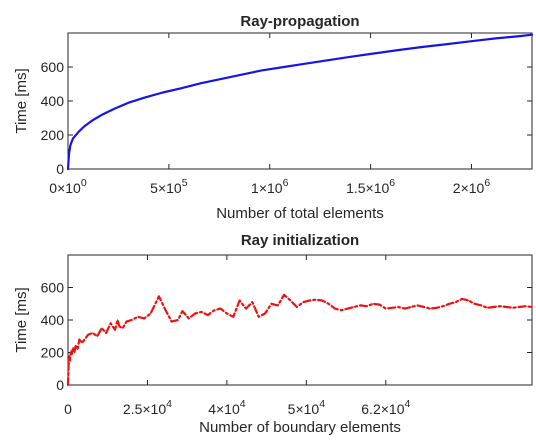  Describe the element at coordinates (300, 427) in the screenshot. I see `x-axis-label: Number of boundary elements` at that location.